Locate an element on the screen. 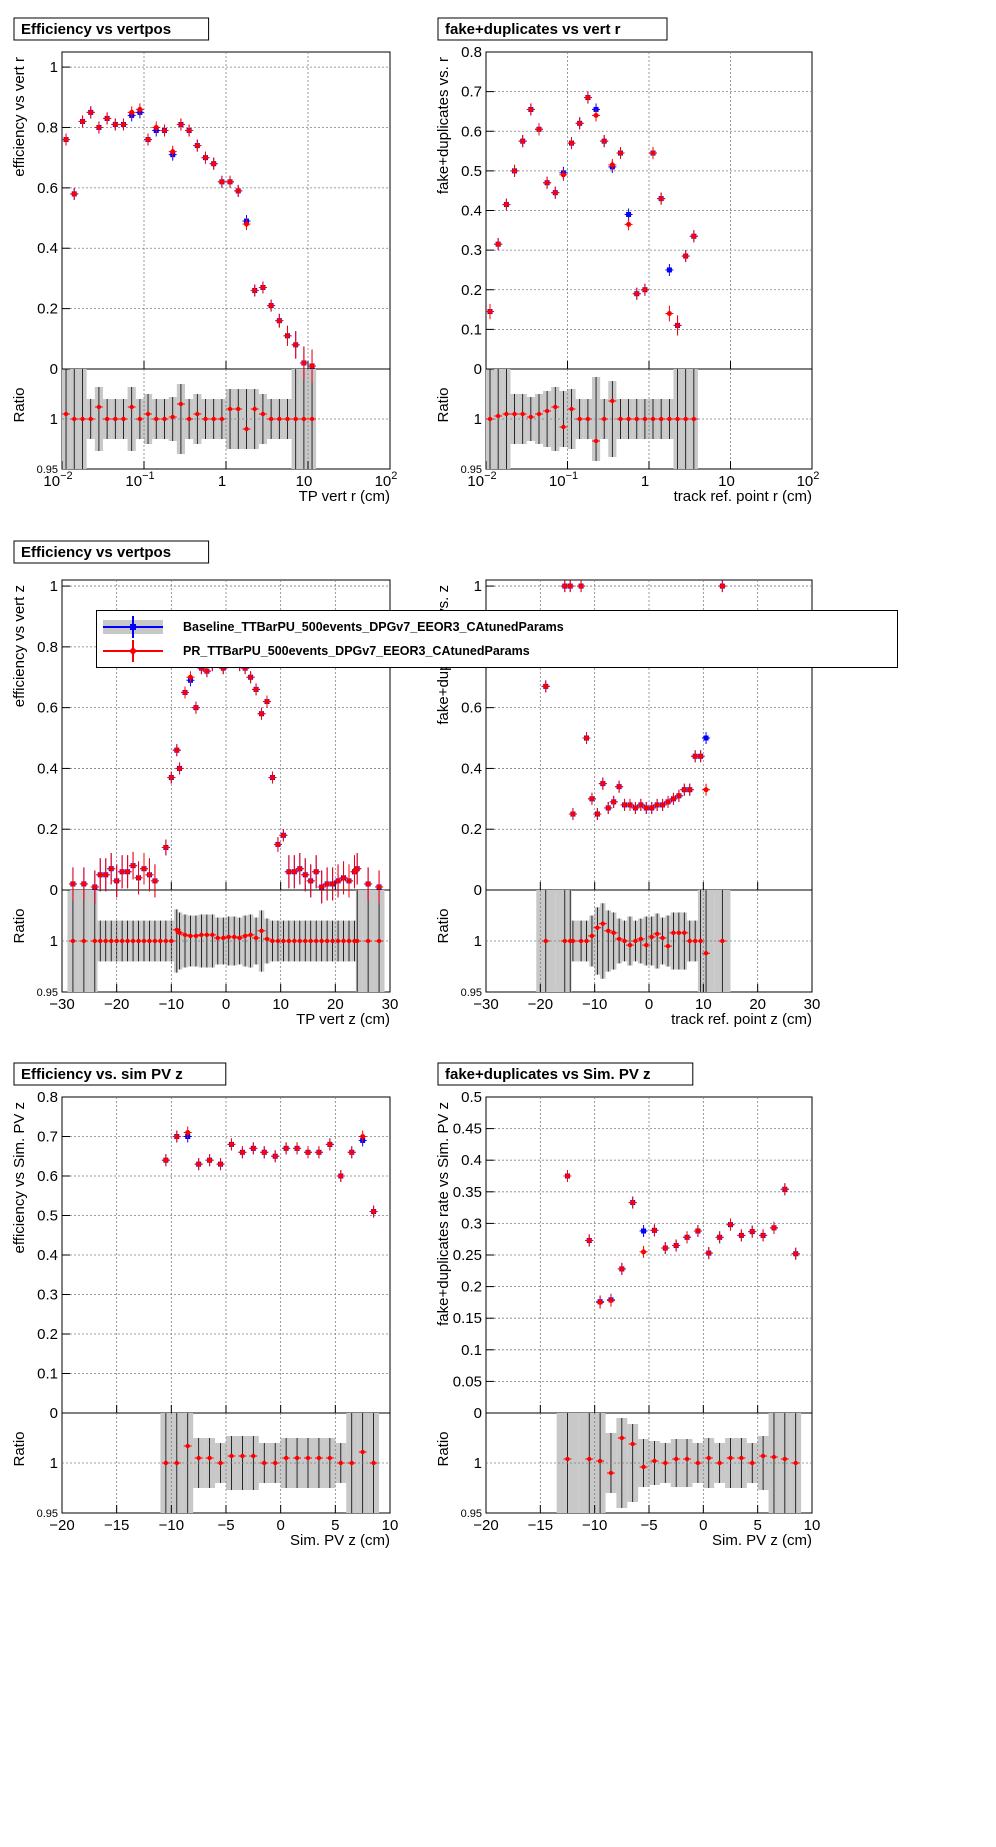  ratio-axis-label: Ratio is located at coordinates (443, 1448).